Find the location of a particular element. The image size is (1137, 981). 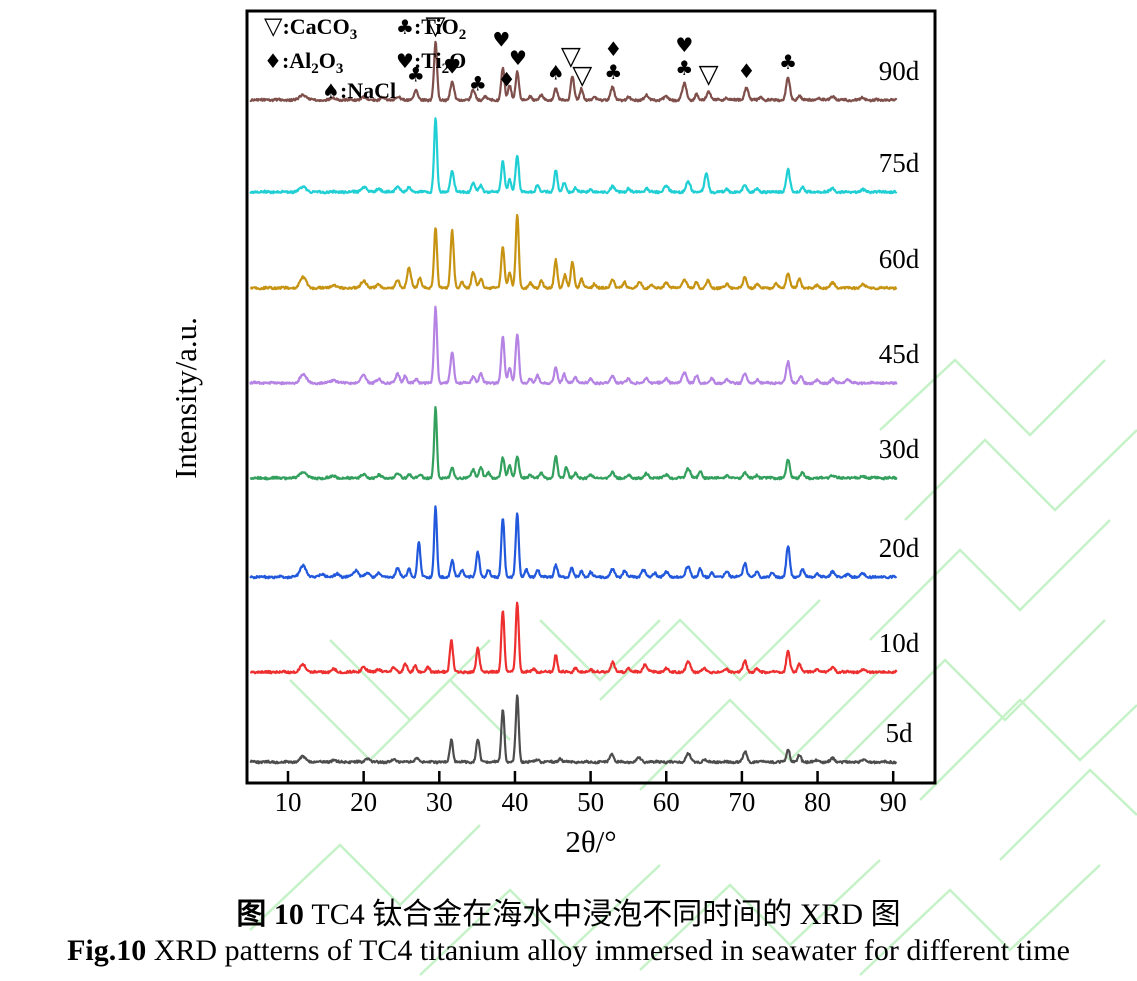

series-label-45d: 45d is located at coordinates (899, 354).